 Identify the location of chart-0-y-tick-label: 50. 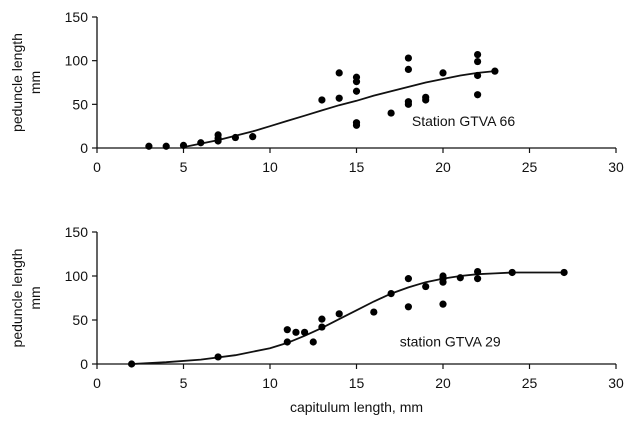
(80, 104).